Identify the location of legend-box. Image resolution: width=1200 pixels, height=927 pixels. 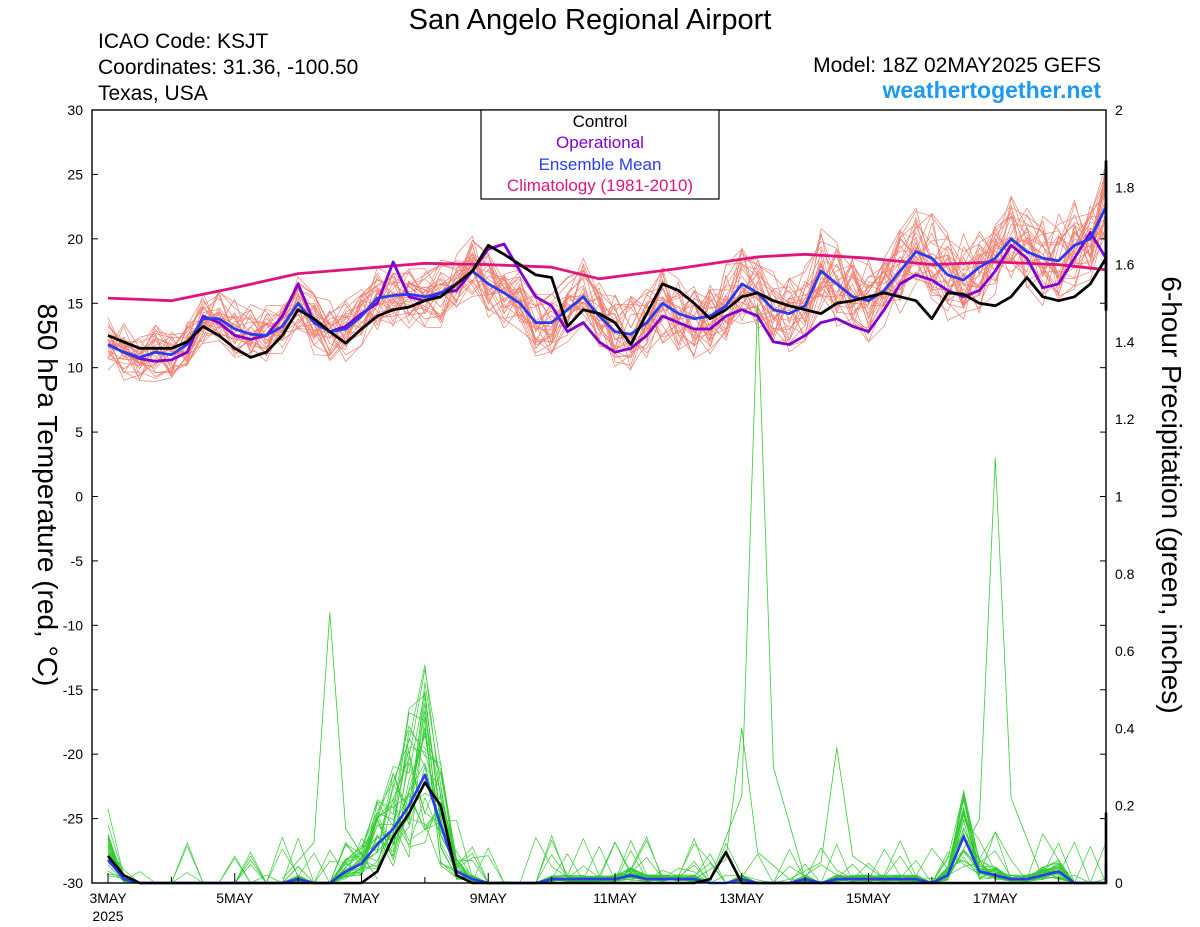
(600, 154).